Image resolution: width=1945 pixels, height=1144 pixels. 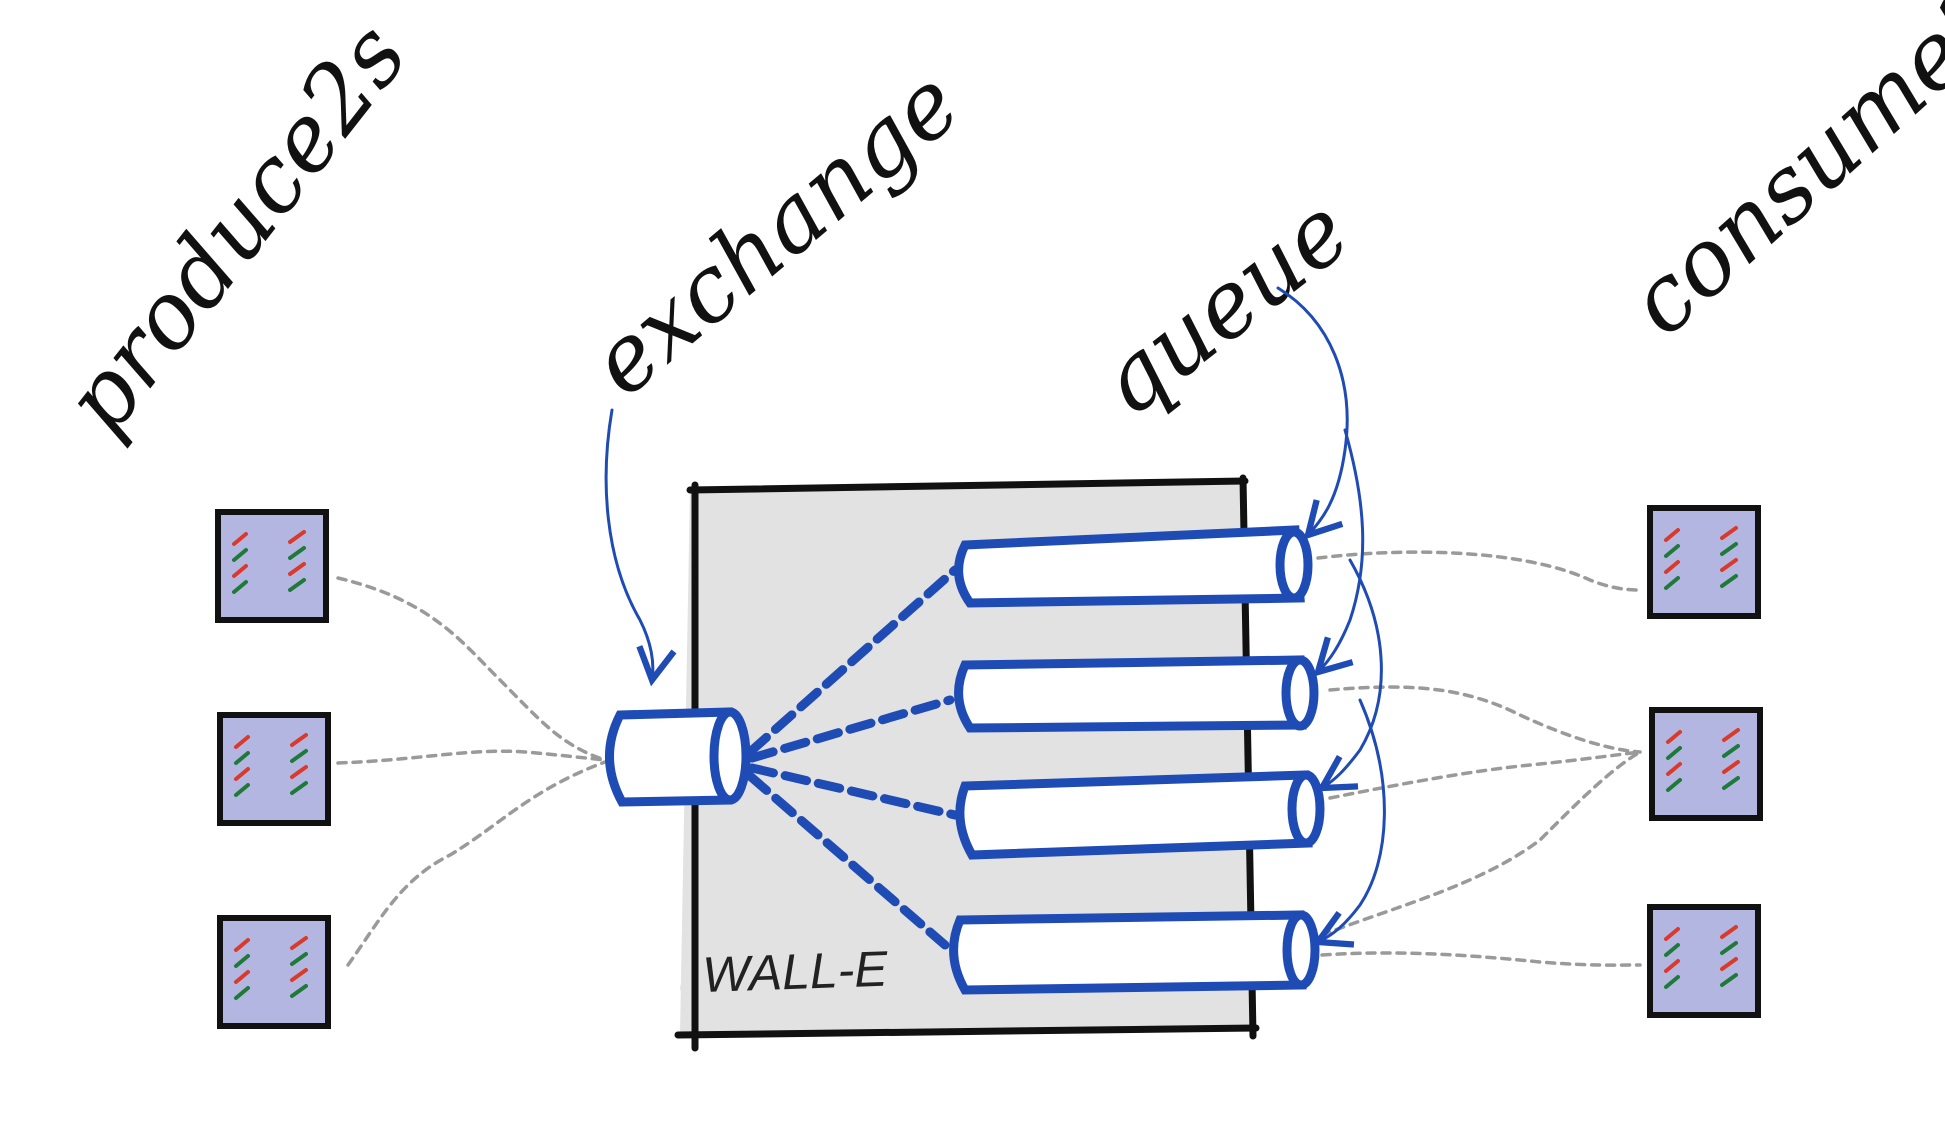 I want to click on producers-label: produce2s, so click(x=235, y=228).